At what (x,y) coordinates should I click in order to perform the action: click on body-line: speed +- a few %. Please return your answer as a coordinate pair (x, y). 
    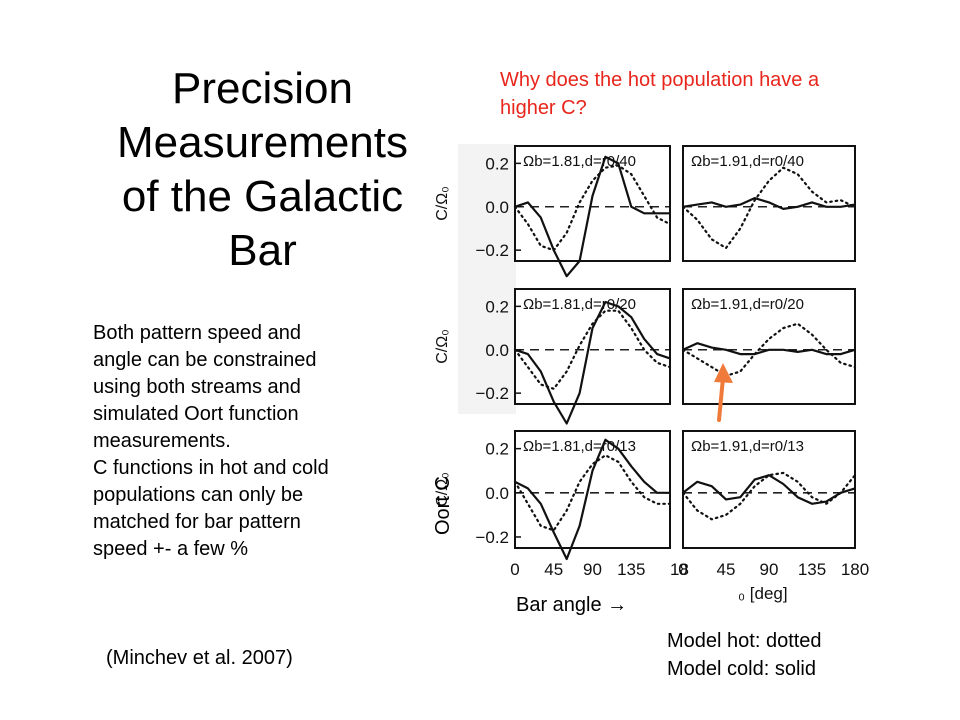
    Looking at the image, I should click on (171, 549).